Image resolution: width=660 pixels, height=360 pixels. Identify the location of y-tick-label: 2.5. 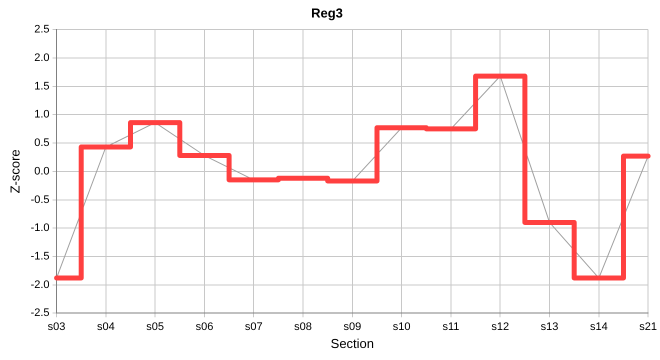
(42, 30).